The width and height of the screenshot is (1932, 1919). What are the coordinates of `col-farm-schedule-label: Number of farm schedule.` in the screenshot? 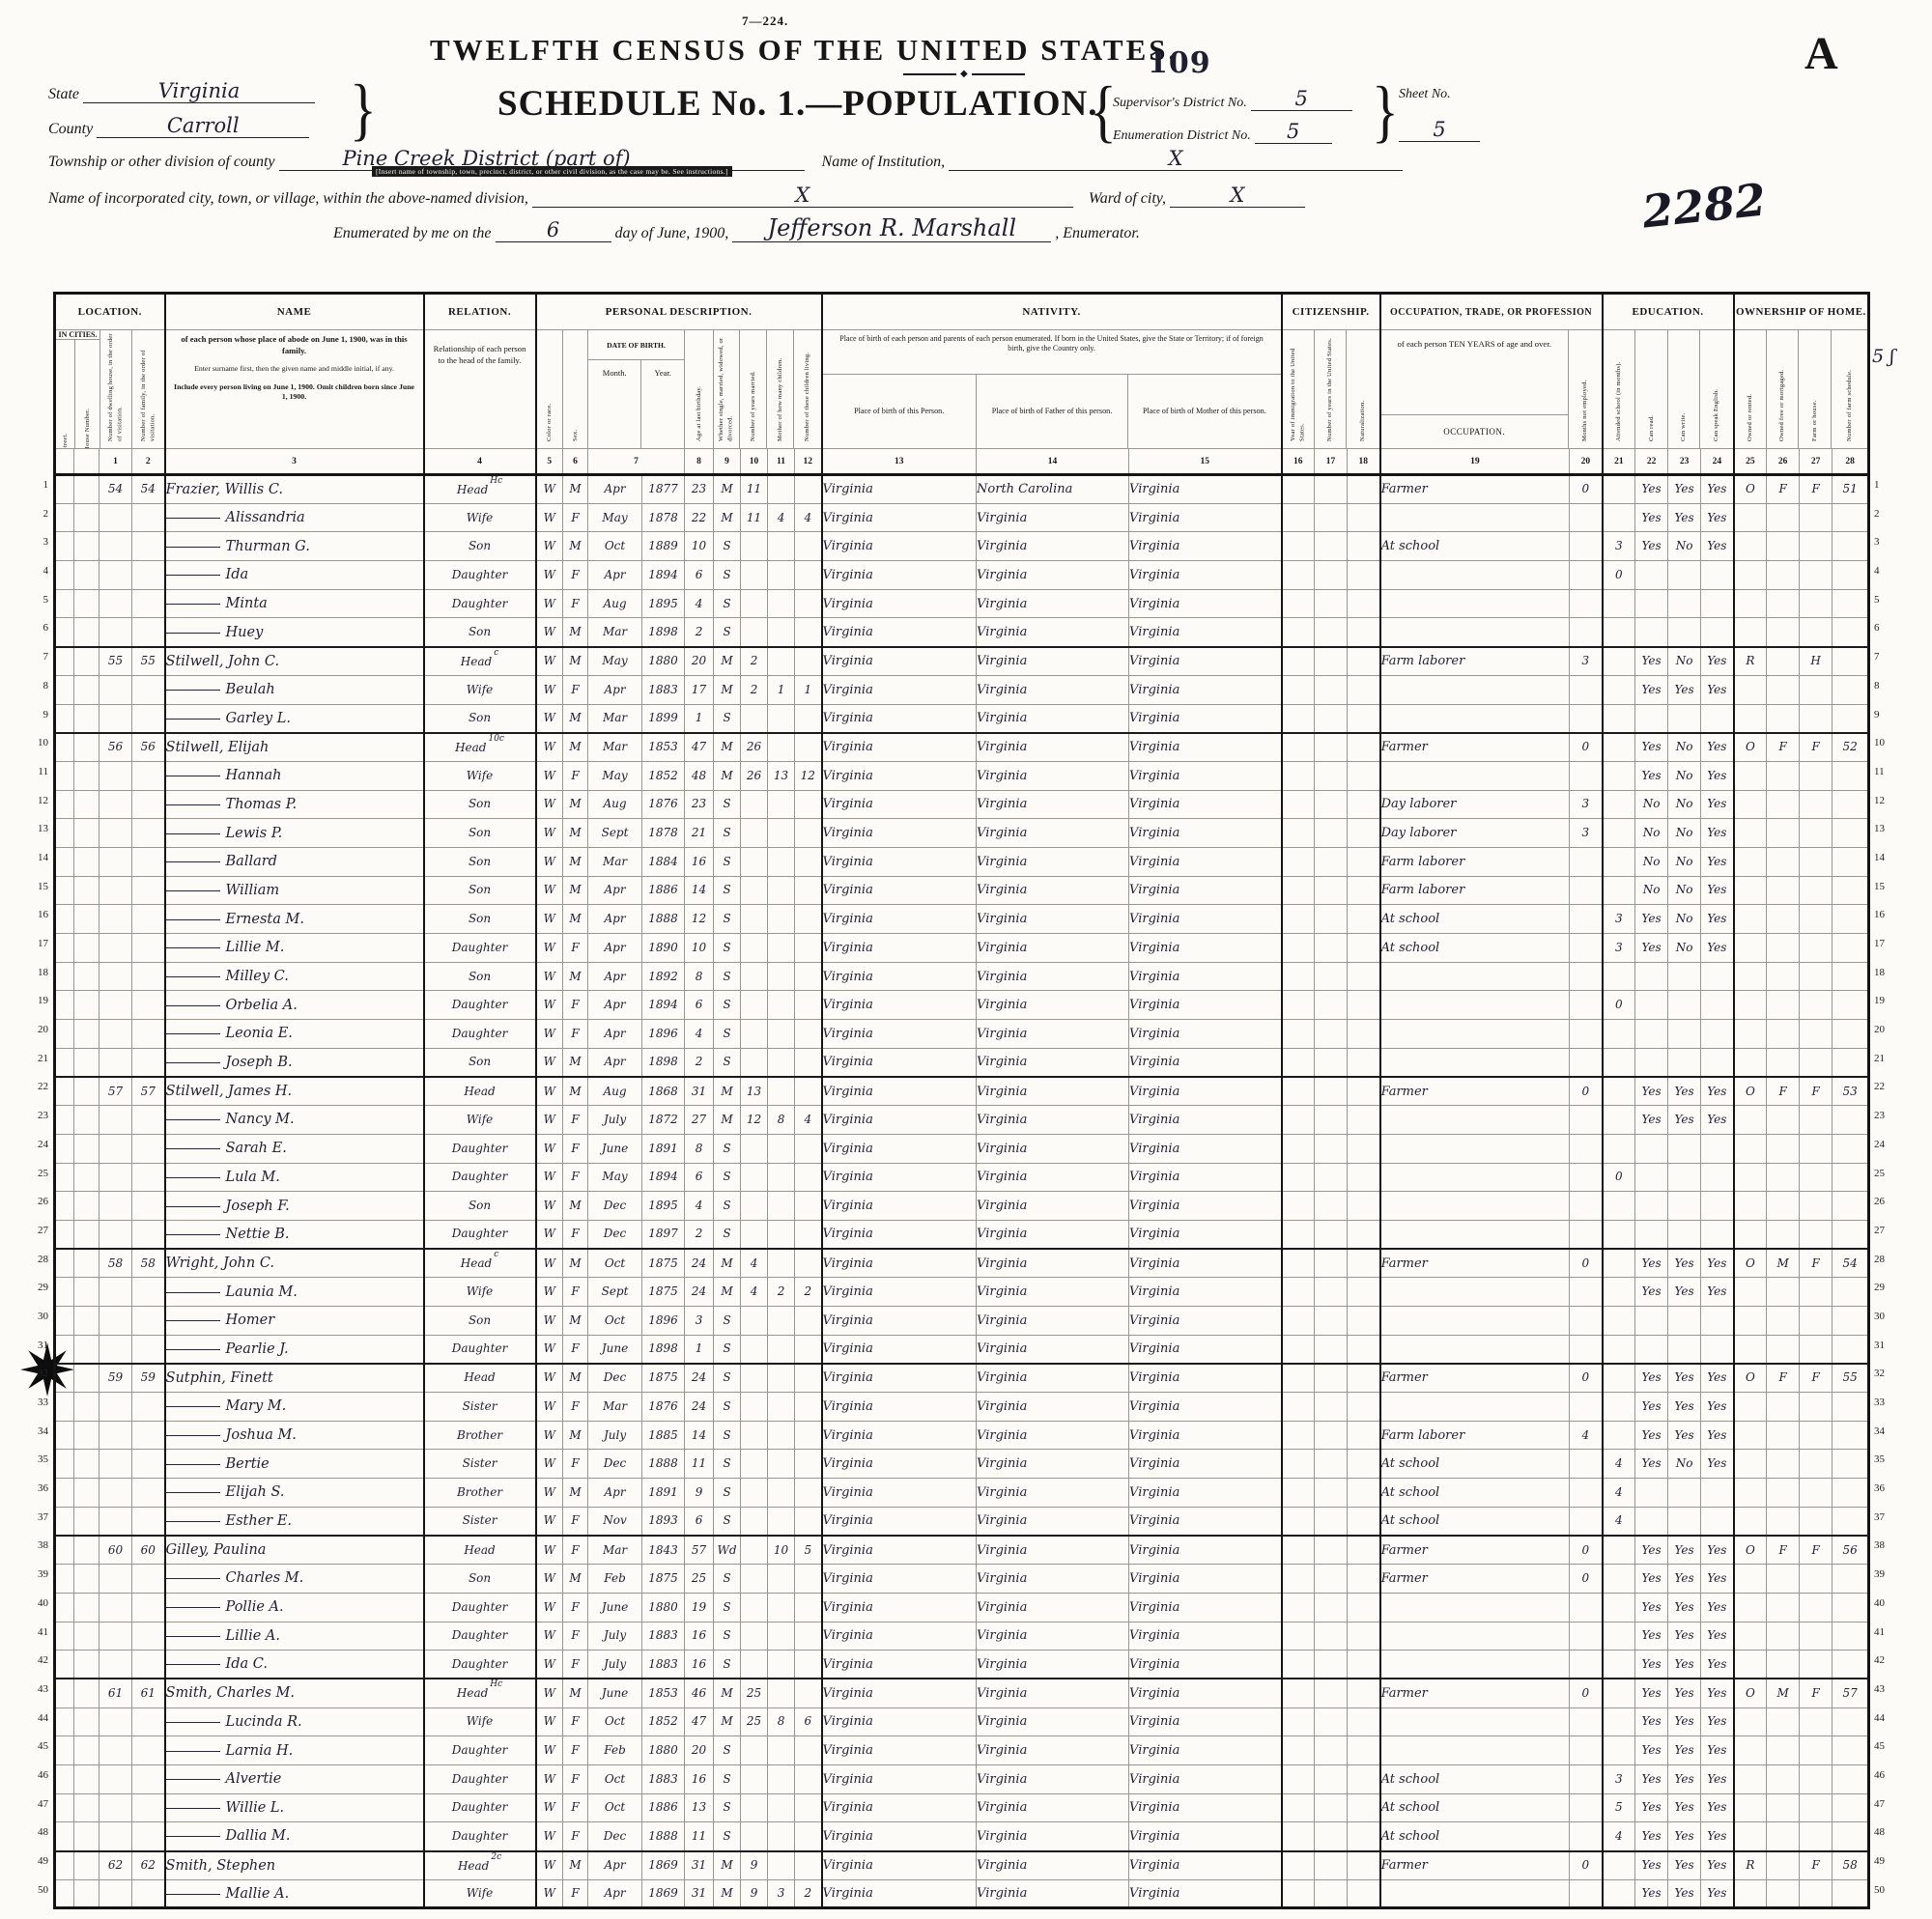 It's located at (1849, 405).